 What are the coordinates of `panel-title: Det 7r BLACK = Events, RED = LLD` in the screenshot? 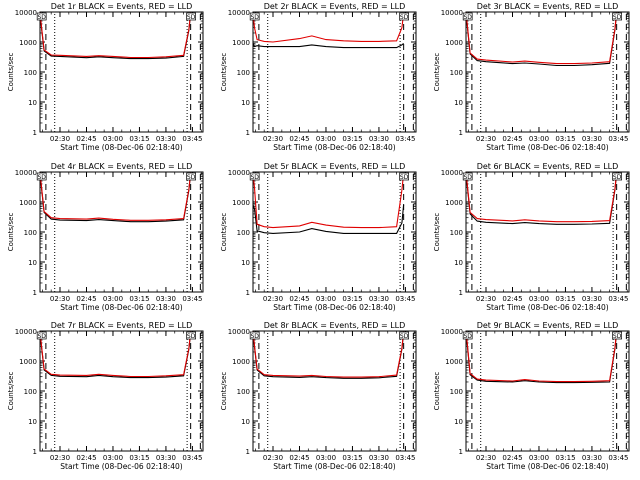 It's located at (122, 325).